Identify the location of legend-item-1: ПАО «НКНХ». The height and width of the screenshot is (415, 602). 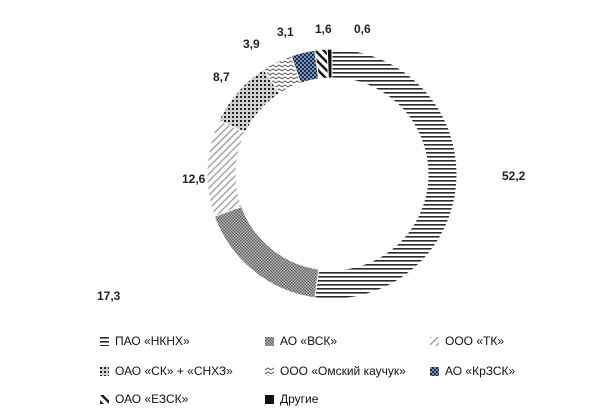
(145, 341).